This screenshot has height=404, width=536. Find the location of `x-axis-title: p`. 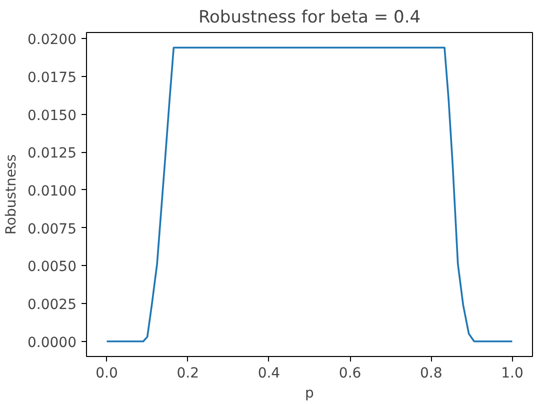

x-axis-title: p is located at coordinates (309, 394).